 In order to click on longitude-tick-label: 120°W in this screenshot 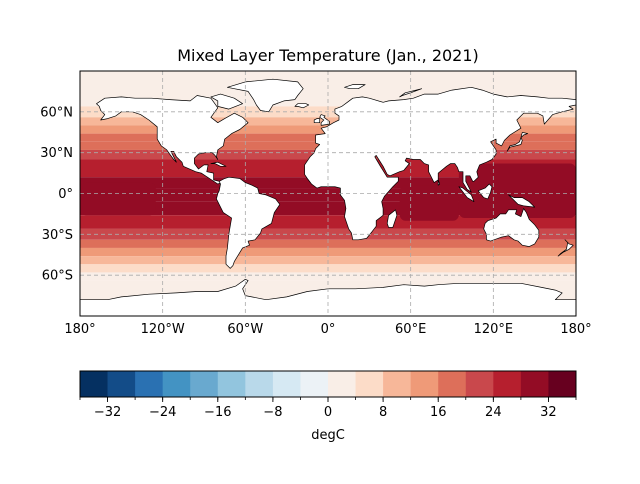, I will do `click(163, 329)`.